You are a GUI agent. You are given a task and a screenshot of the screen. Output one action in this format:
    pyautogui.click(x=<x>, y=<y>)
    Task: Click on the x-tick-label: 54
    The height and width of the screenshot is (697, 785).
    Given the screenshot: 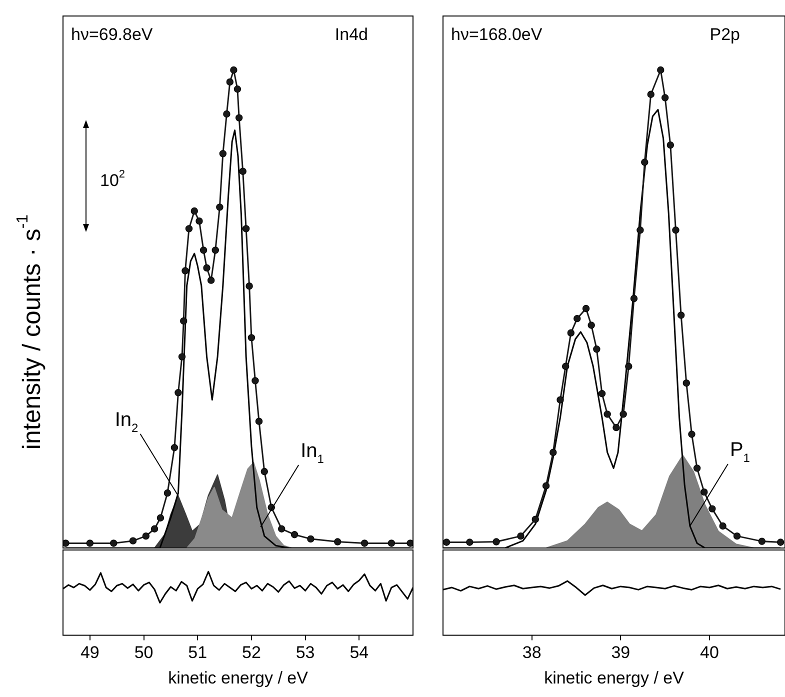 What is the action you would take?
    pyautogui.click(x=359, y=652)
    